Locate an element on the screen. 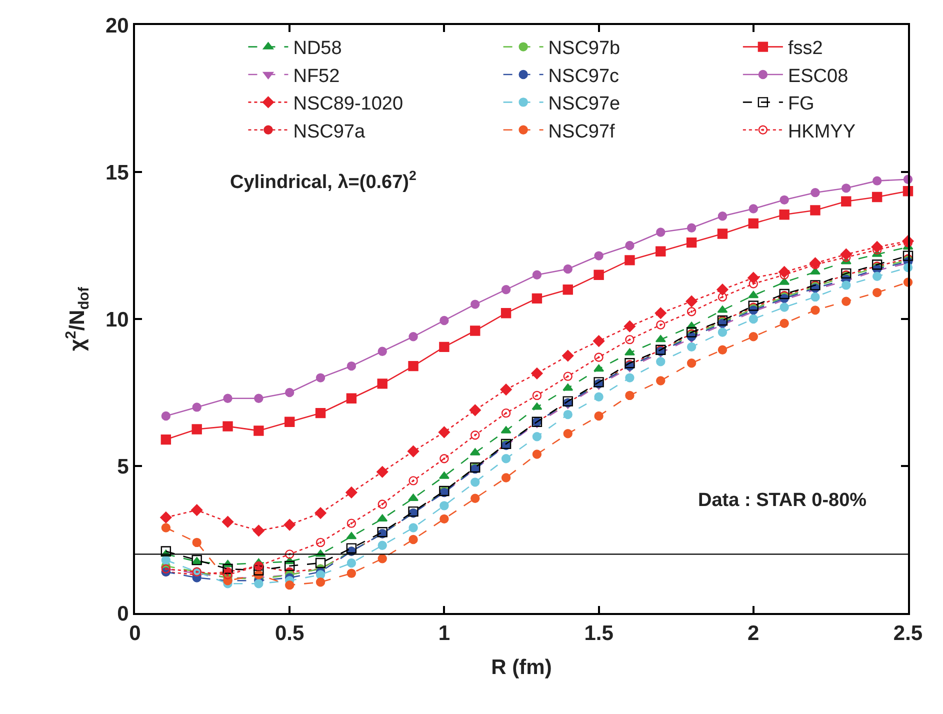 This screenshot has width=943, height=714. annotation: Data : STAR 0-80% is located at coordinates (782, 500).